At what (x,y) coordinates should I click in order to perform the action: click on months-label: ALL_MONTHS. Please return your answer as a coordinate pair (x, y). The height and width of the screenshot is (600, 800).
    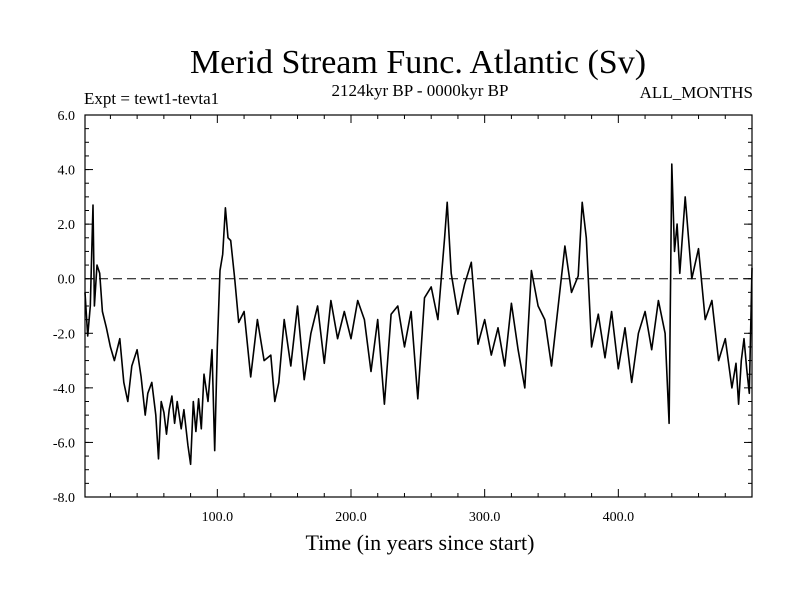
    Looking at the image, I should click on (696, 92).